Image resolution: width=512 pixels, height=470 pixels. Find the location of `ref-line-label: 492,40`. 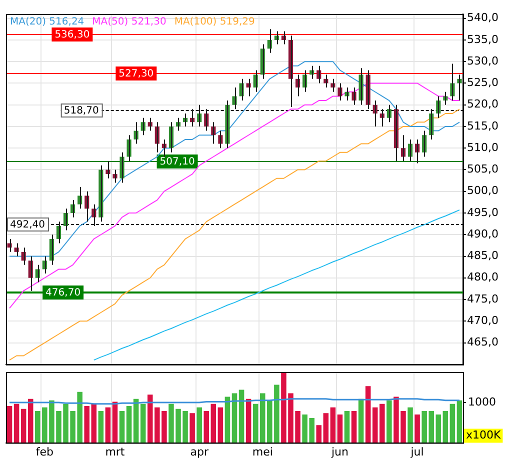

ref-line-label: 492,40 is located at coordinates (27, 225).